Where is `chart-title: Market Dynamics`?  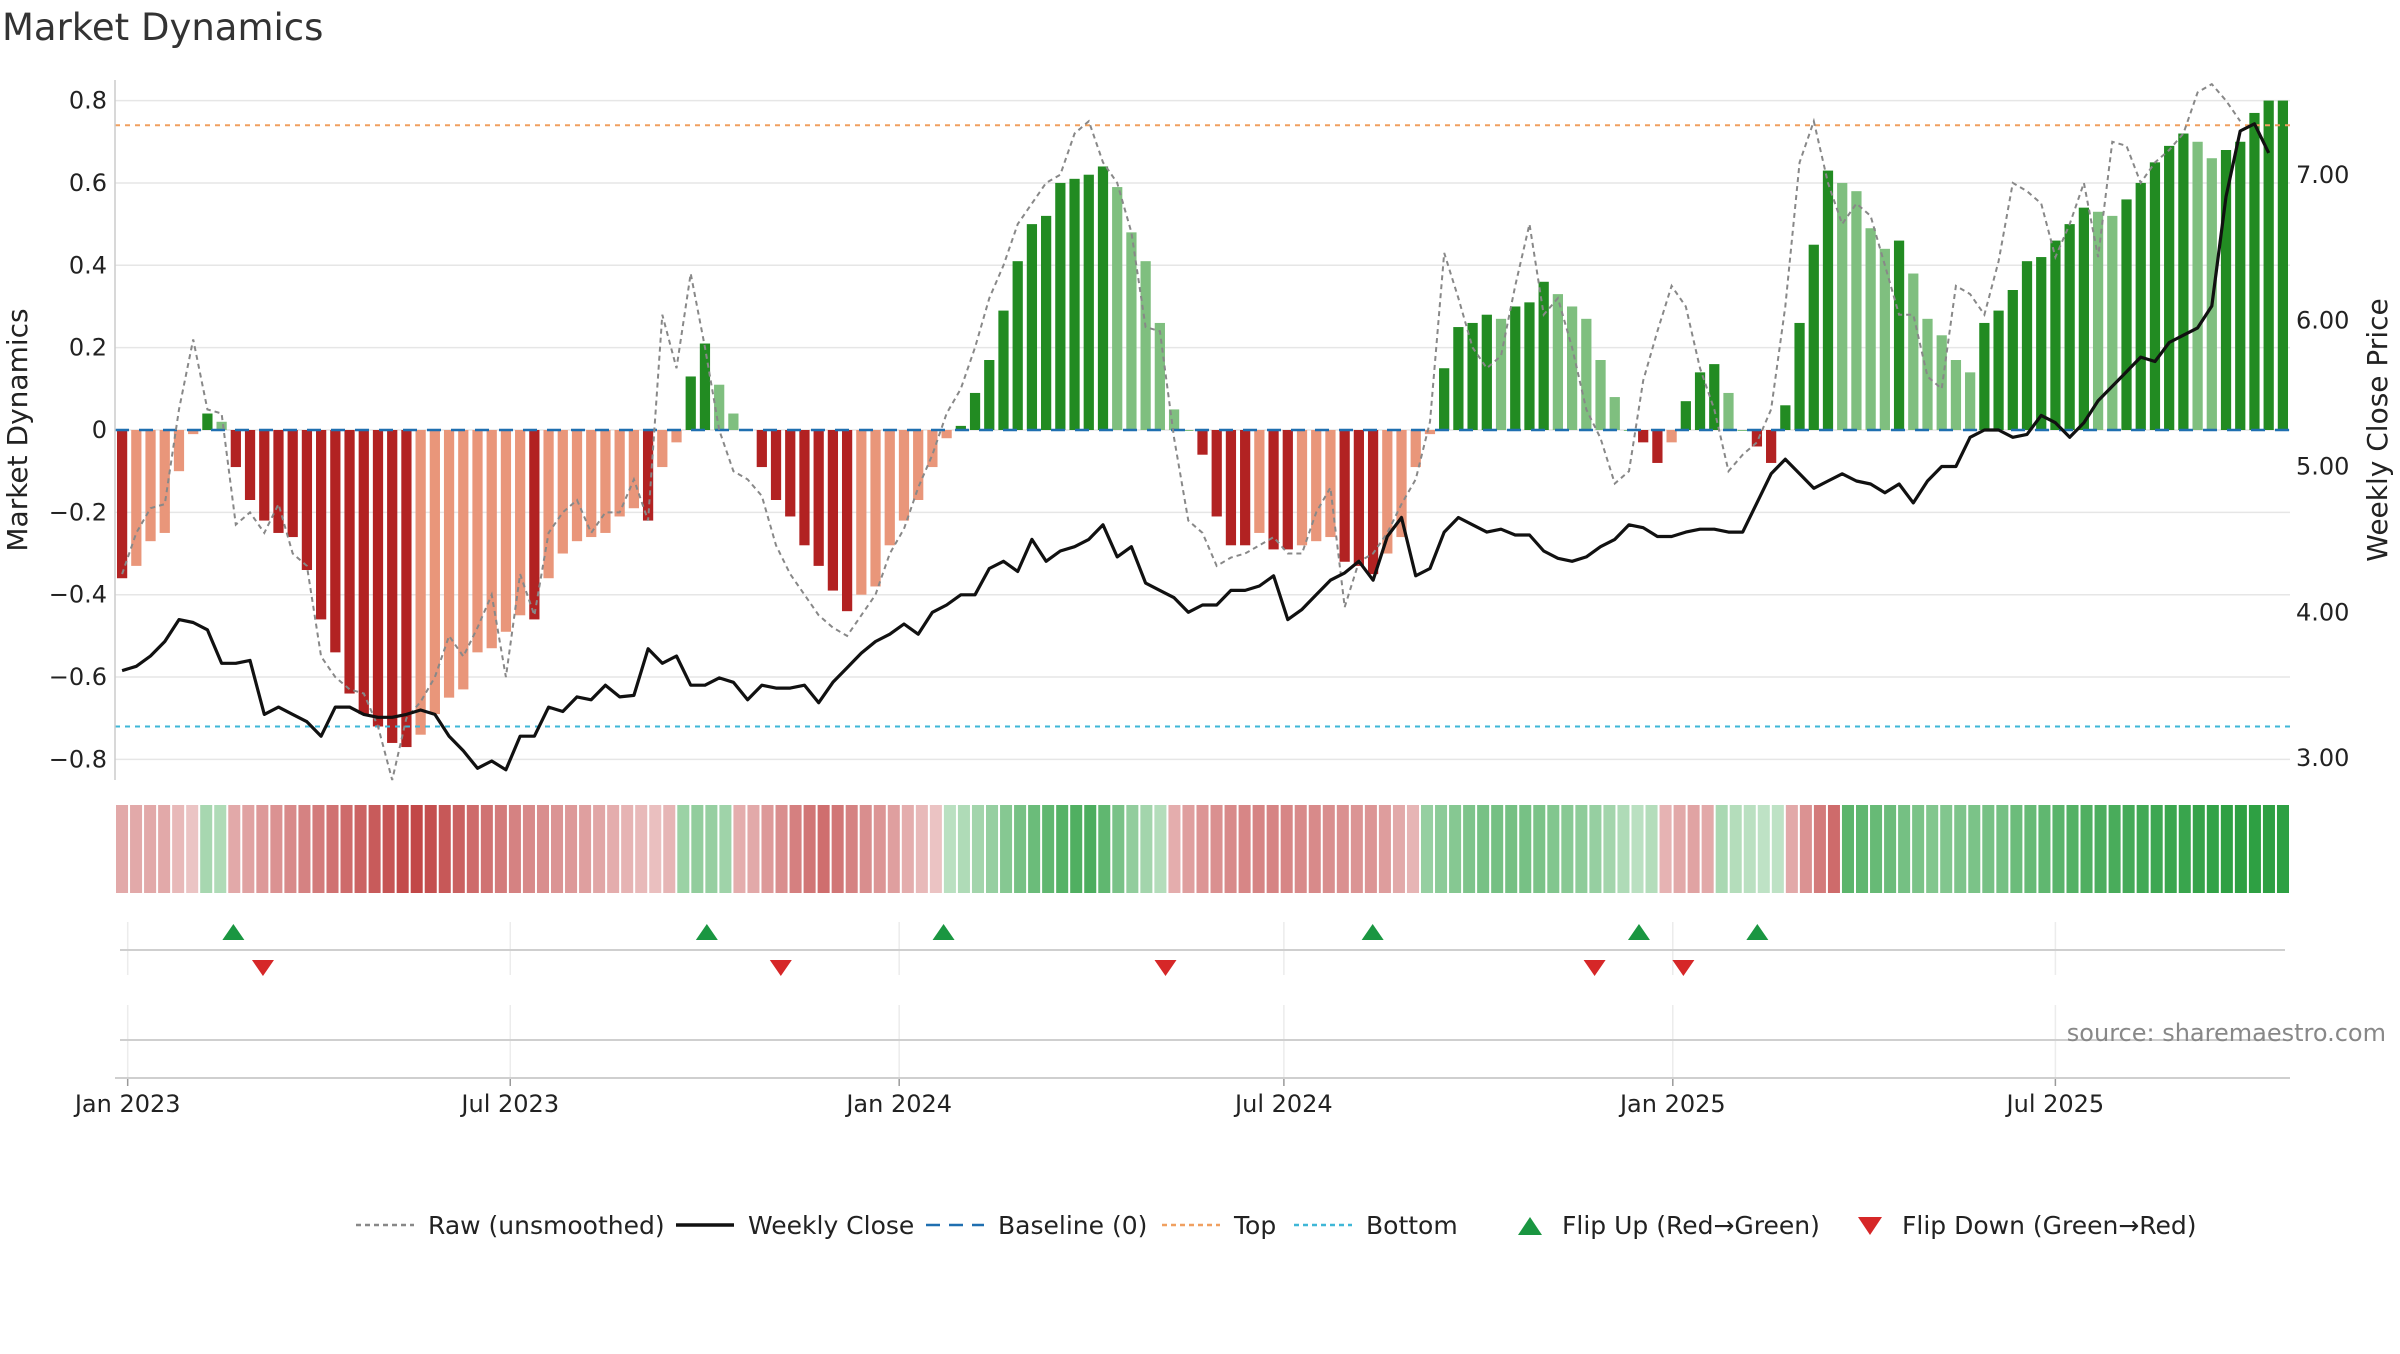 chart-title: Market Dynamics is located at coordinates (163, 27).